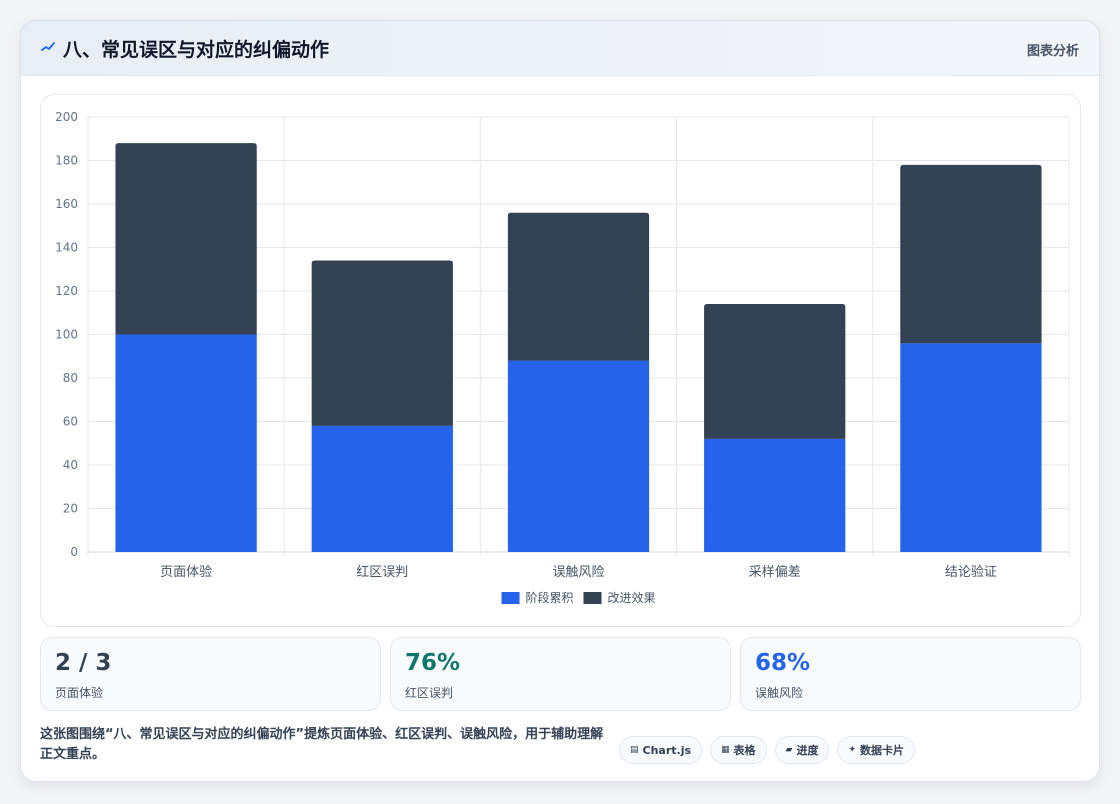 Image resolution: width=1120 pixels, height=804 pixels. Describe the element at coordinates (433, 663) in the screenshot. I see `stat-value: 76%` at that location.